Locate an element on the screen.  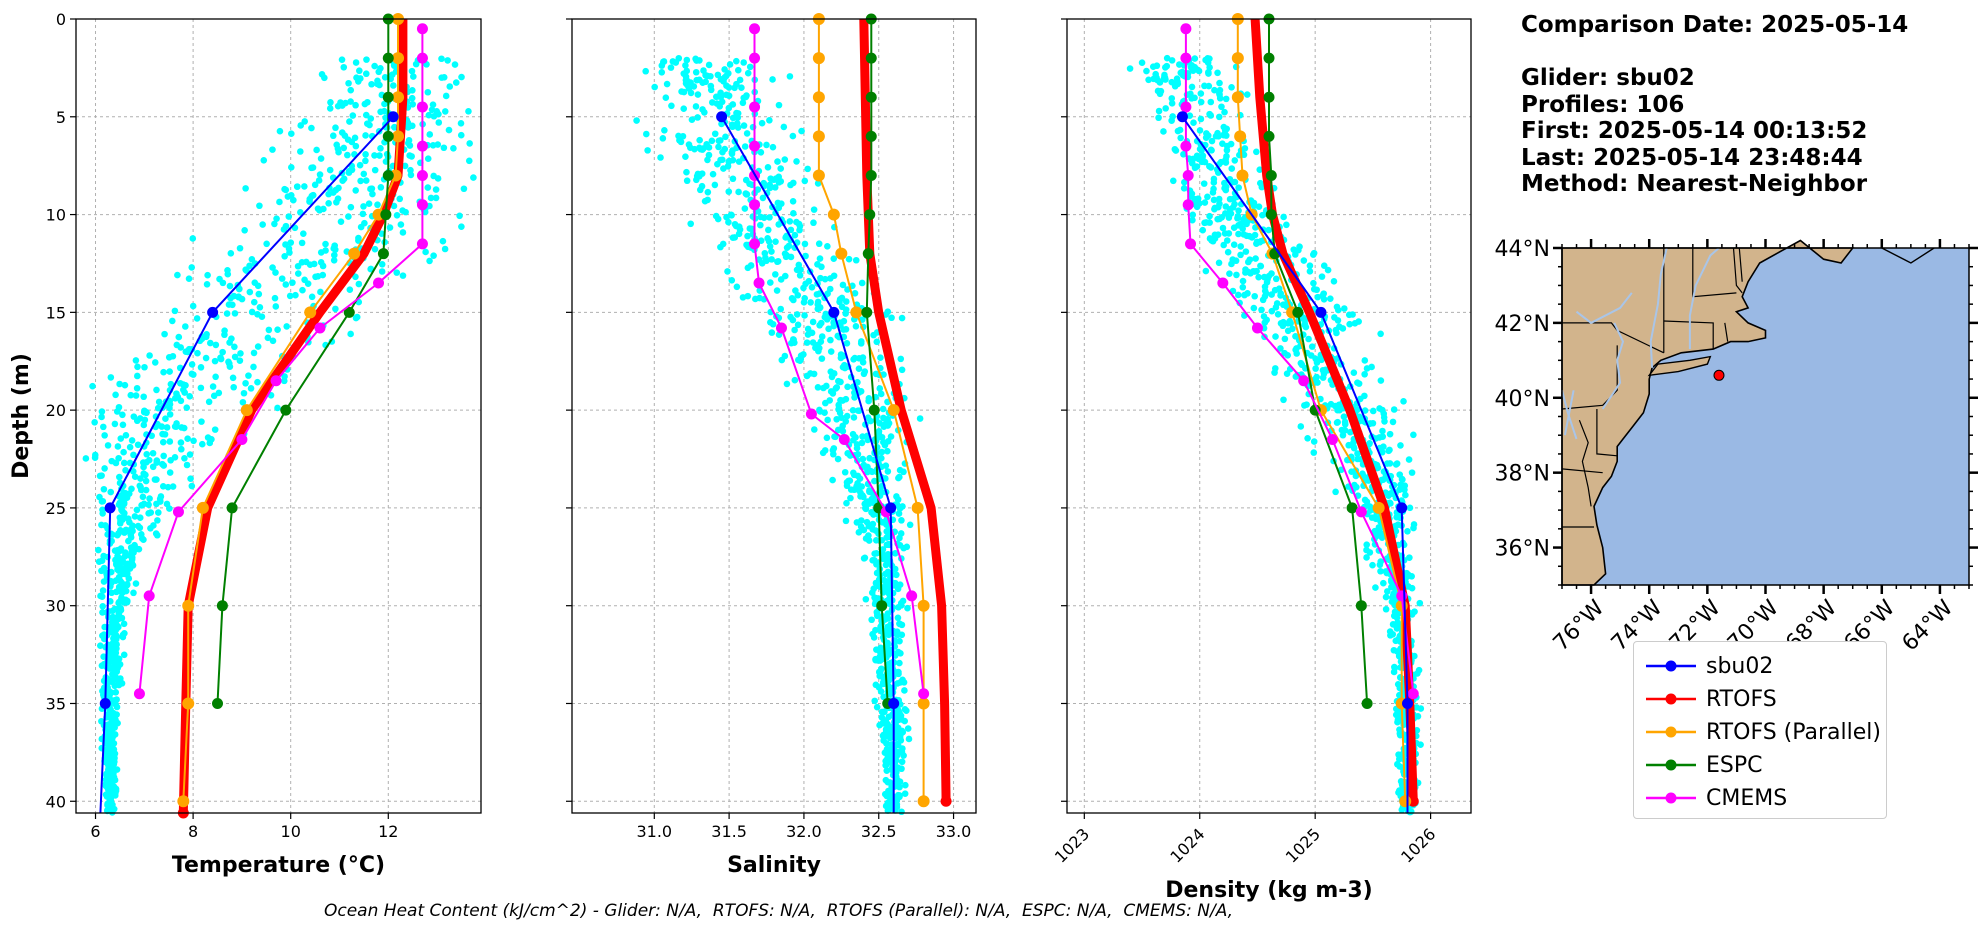
state-border is located at coordinates (1726, 332).